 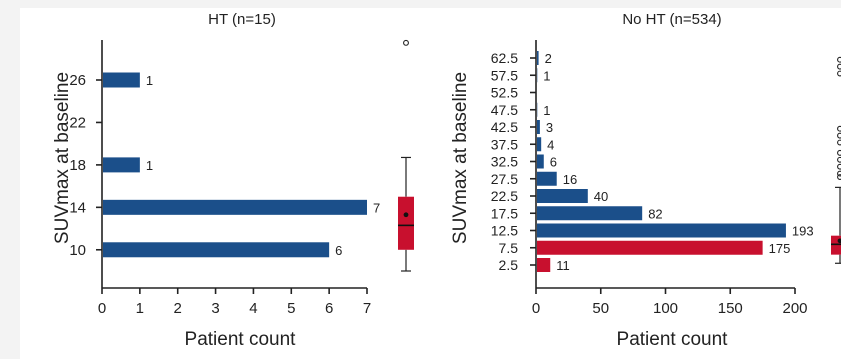 What do you see at coordinates (504, 213) in the screenshot?
I see `y-tick-label: 17.5` at bounding box center [504, 213].